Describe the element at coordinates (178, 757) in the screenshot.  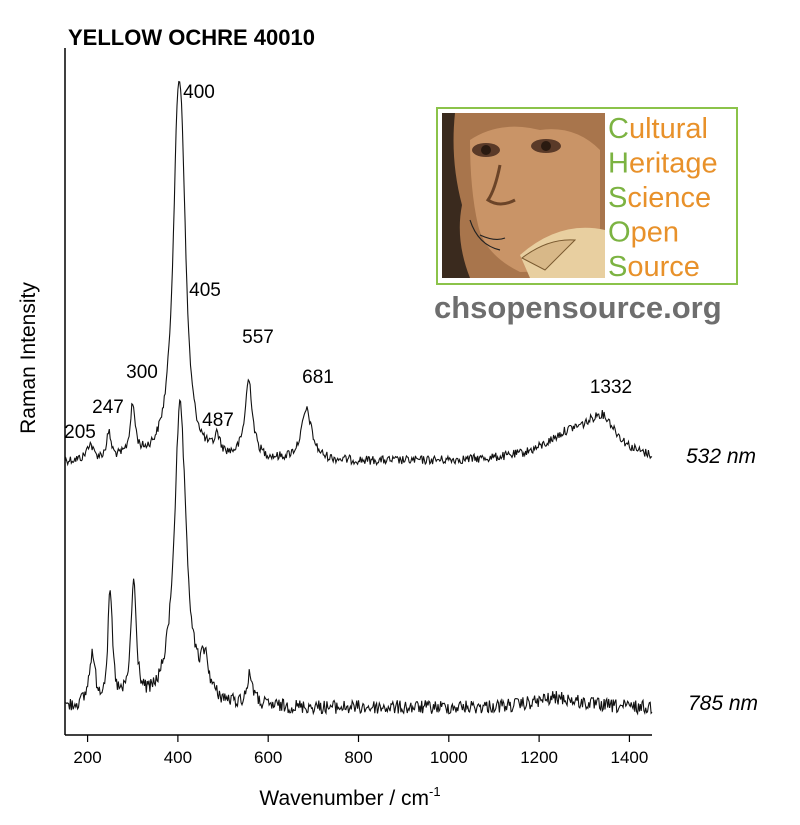
I see `x-tick-label: 400` at that location.